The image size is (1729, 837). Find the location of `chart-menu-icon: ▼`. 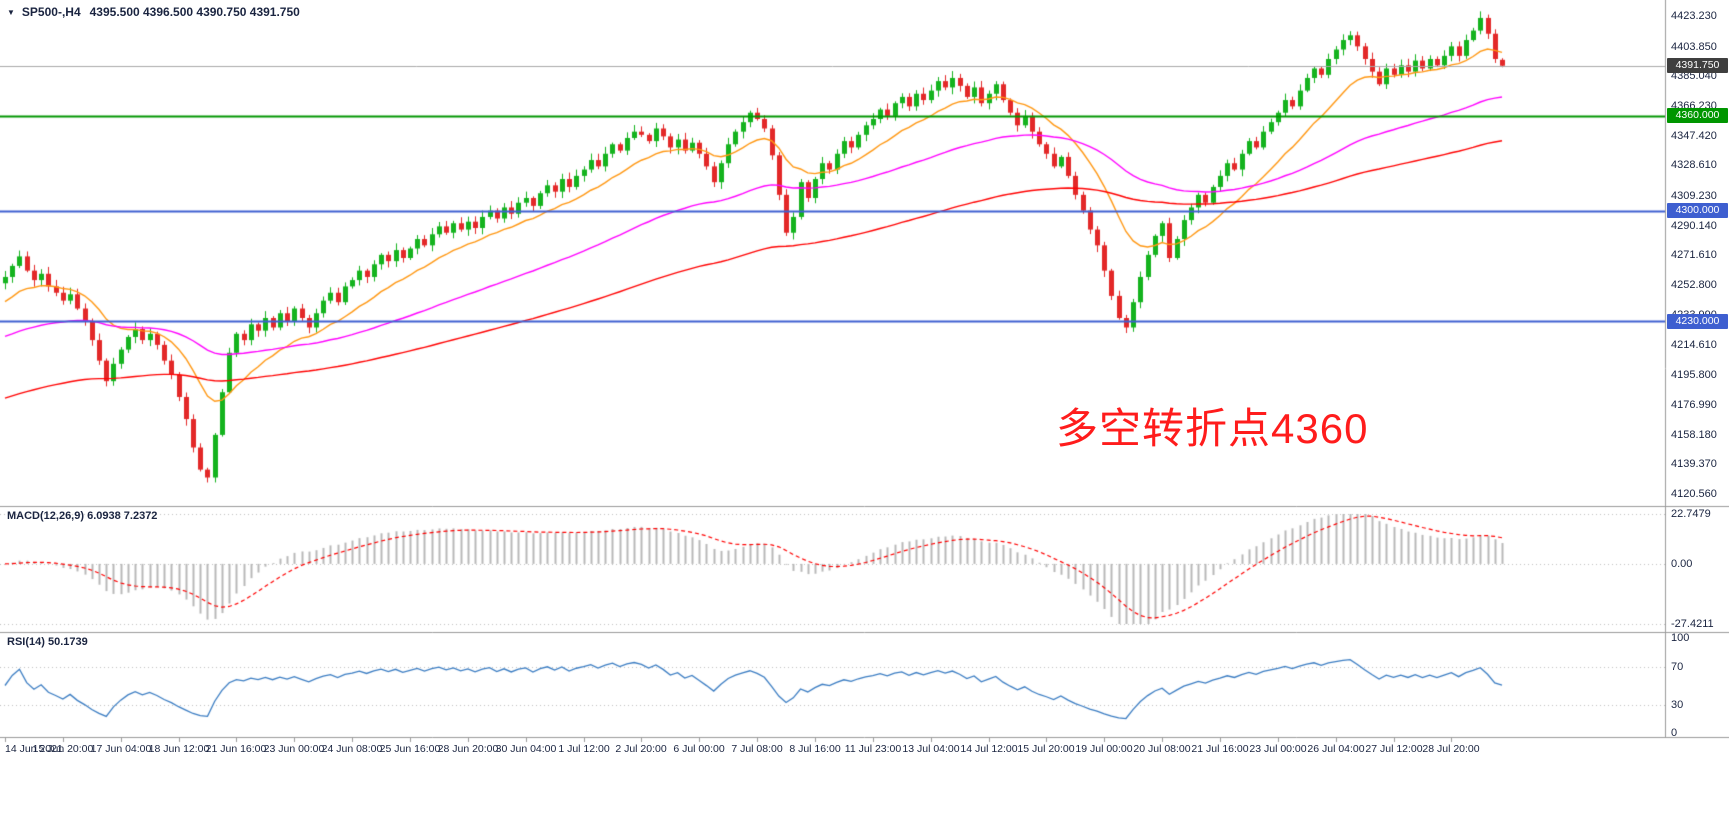

chart-menu-icon: ▼ is located at coordinates (11, 12).